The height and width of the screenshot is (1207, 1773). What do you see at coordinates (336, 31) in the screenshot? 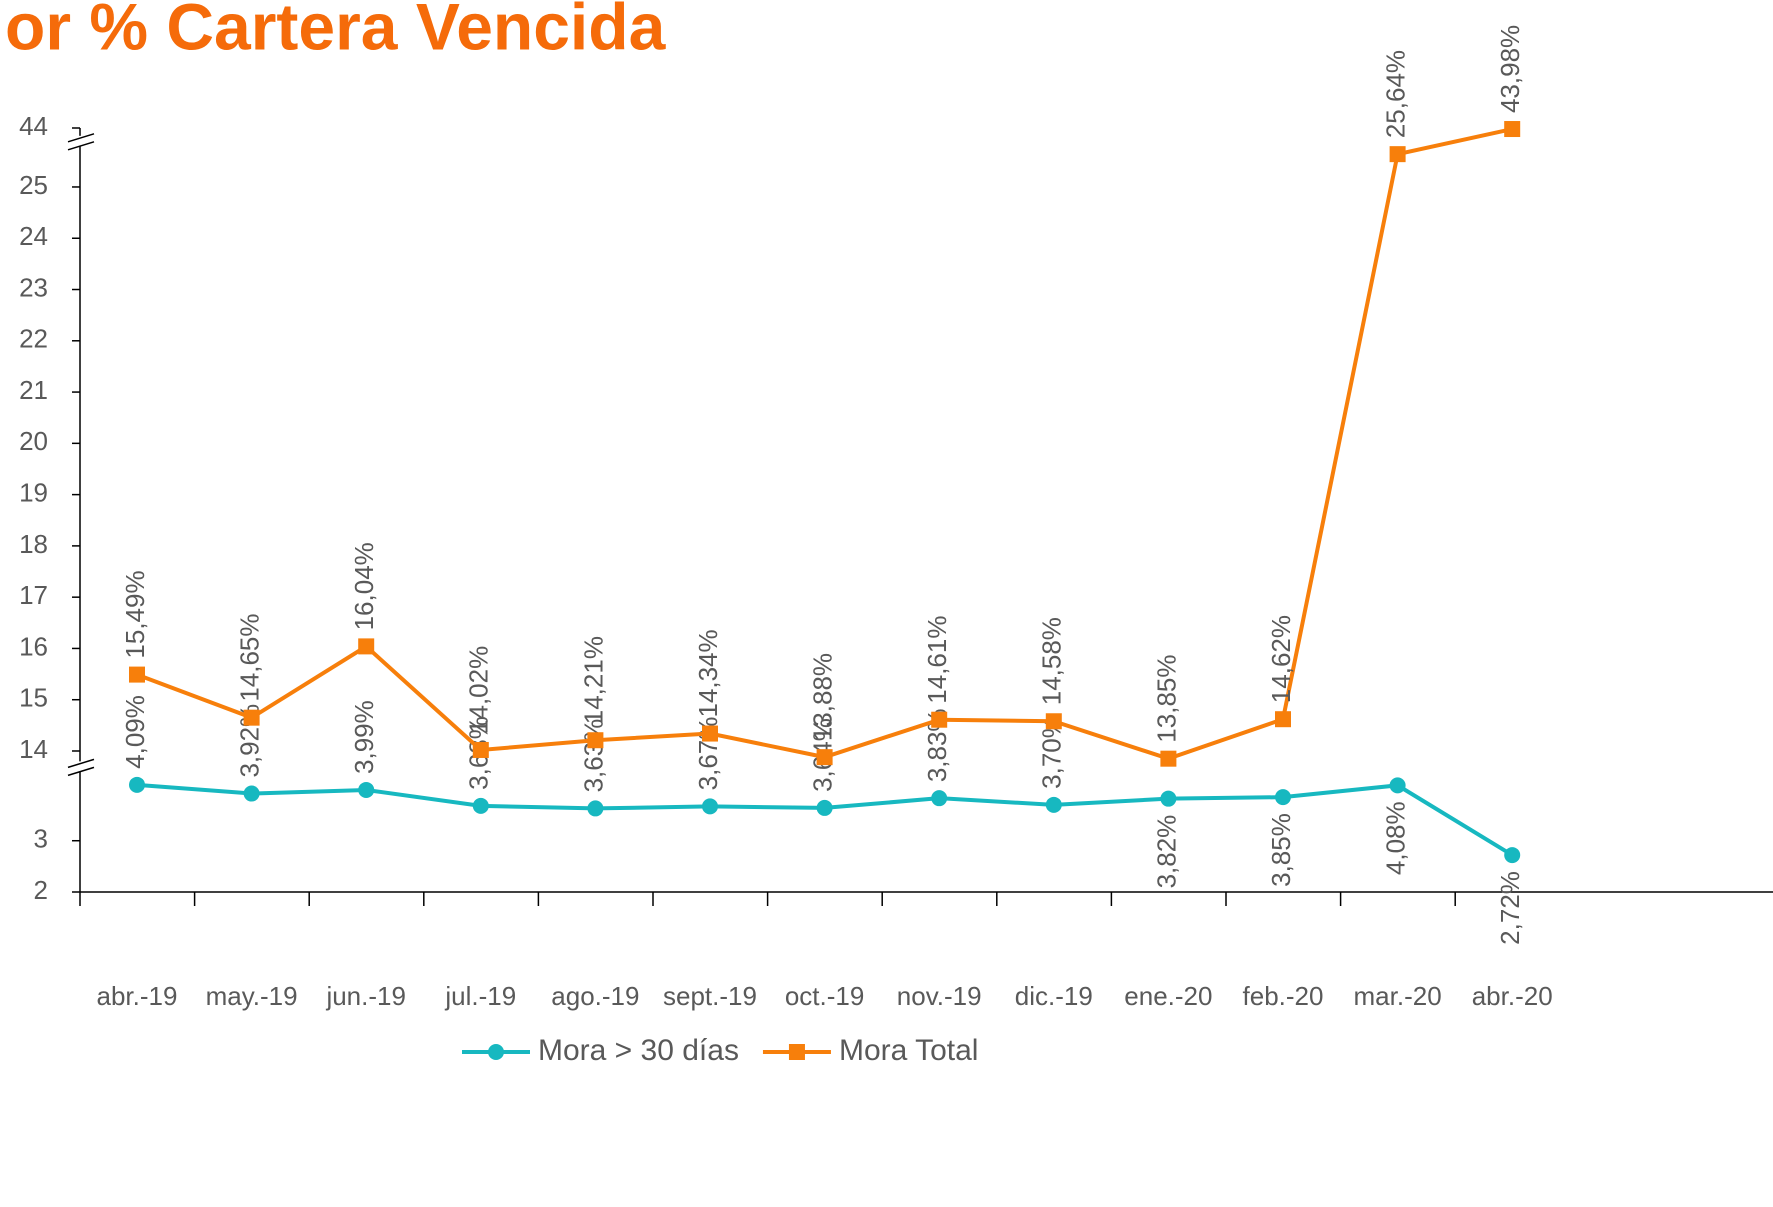
I see `chart-title: or % Cartera Vencida` at bounding box center [336, 31].